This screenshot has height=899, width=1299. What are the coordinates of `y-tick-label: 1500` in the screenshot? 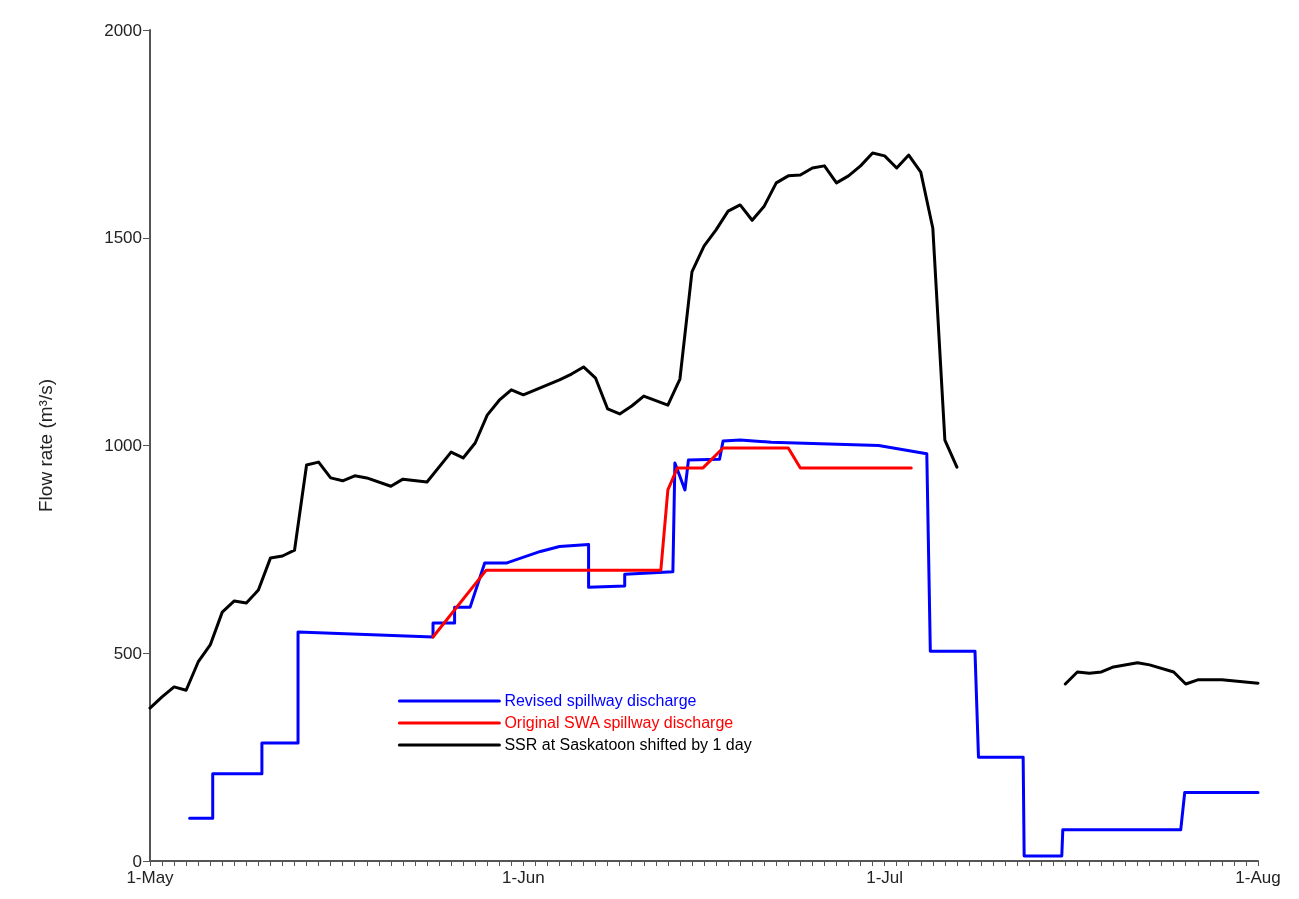 It's located at (123, 238).